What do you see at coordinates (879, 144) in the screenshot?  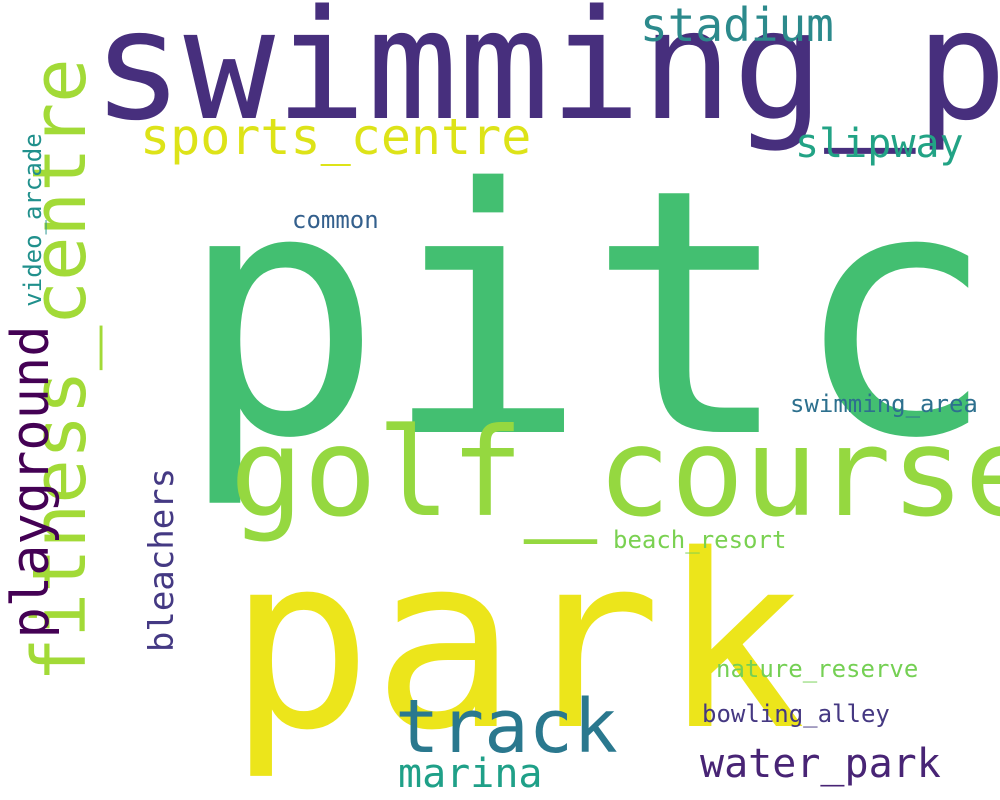 I see `word-slipway: slipway` at bounding box center [879, 144].